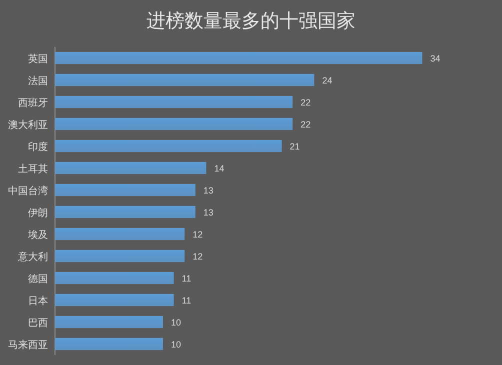  Describe the element at coordinates (38, 147) in the screenshot. I see `y-tick-label: 印度` at that location.